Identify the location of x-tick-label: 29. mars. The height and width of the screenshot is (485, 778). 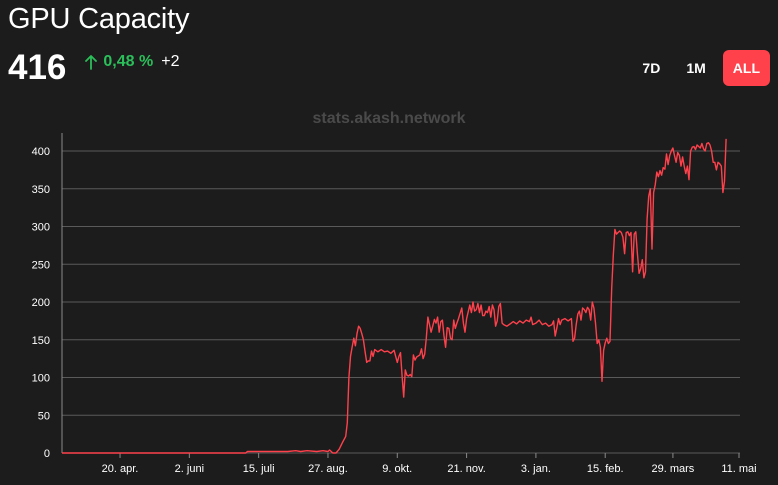
(673, 469).